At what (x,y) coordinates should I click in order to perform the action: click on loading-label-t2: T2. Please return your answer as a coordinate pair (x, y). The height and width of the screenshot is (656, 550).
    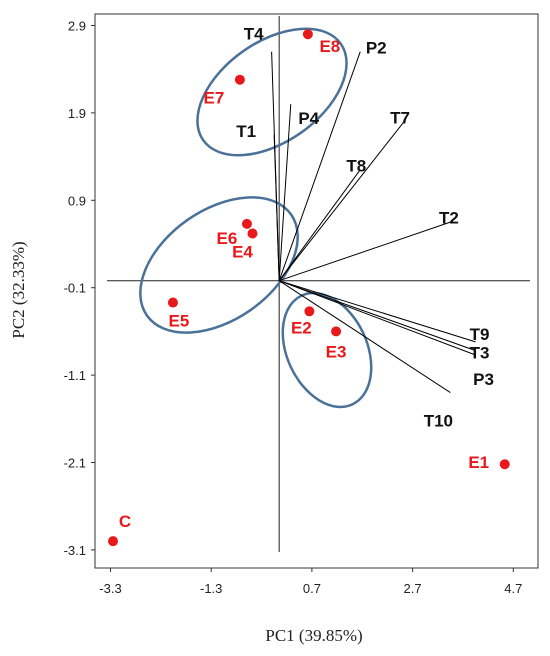
    Looking at the image, I should click on (449, 217).